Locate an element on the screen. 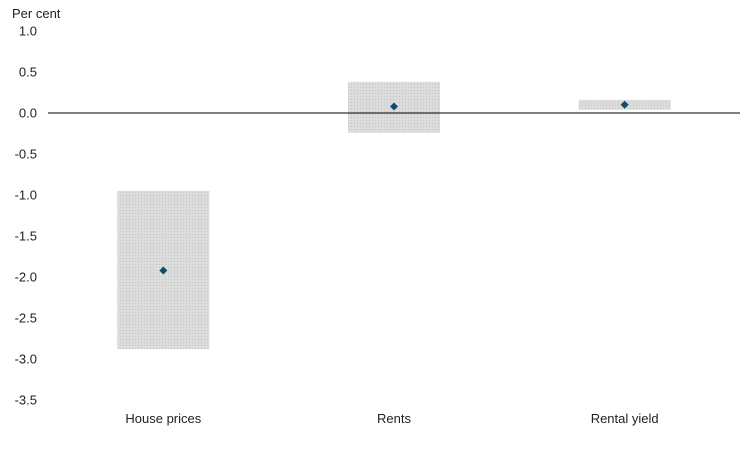 The width and height of the screenshot is (756, 450). y-tick-label: 1.0 is located at coordinates (28, 31).